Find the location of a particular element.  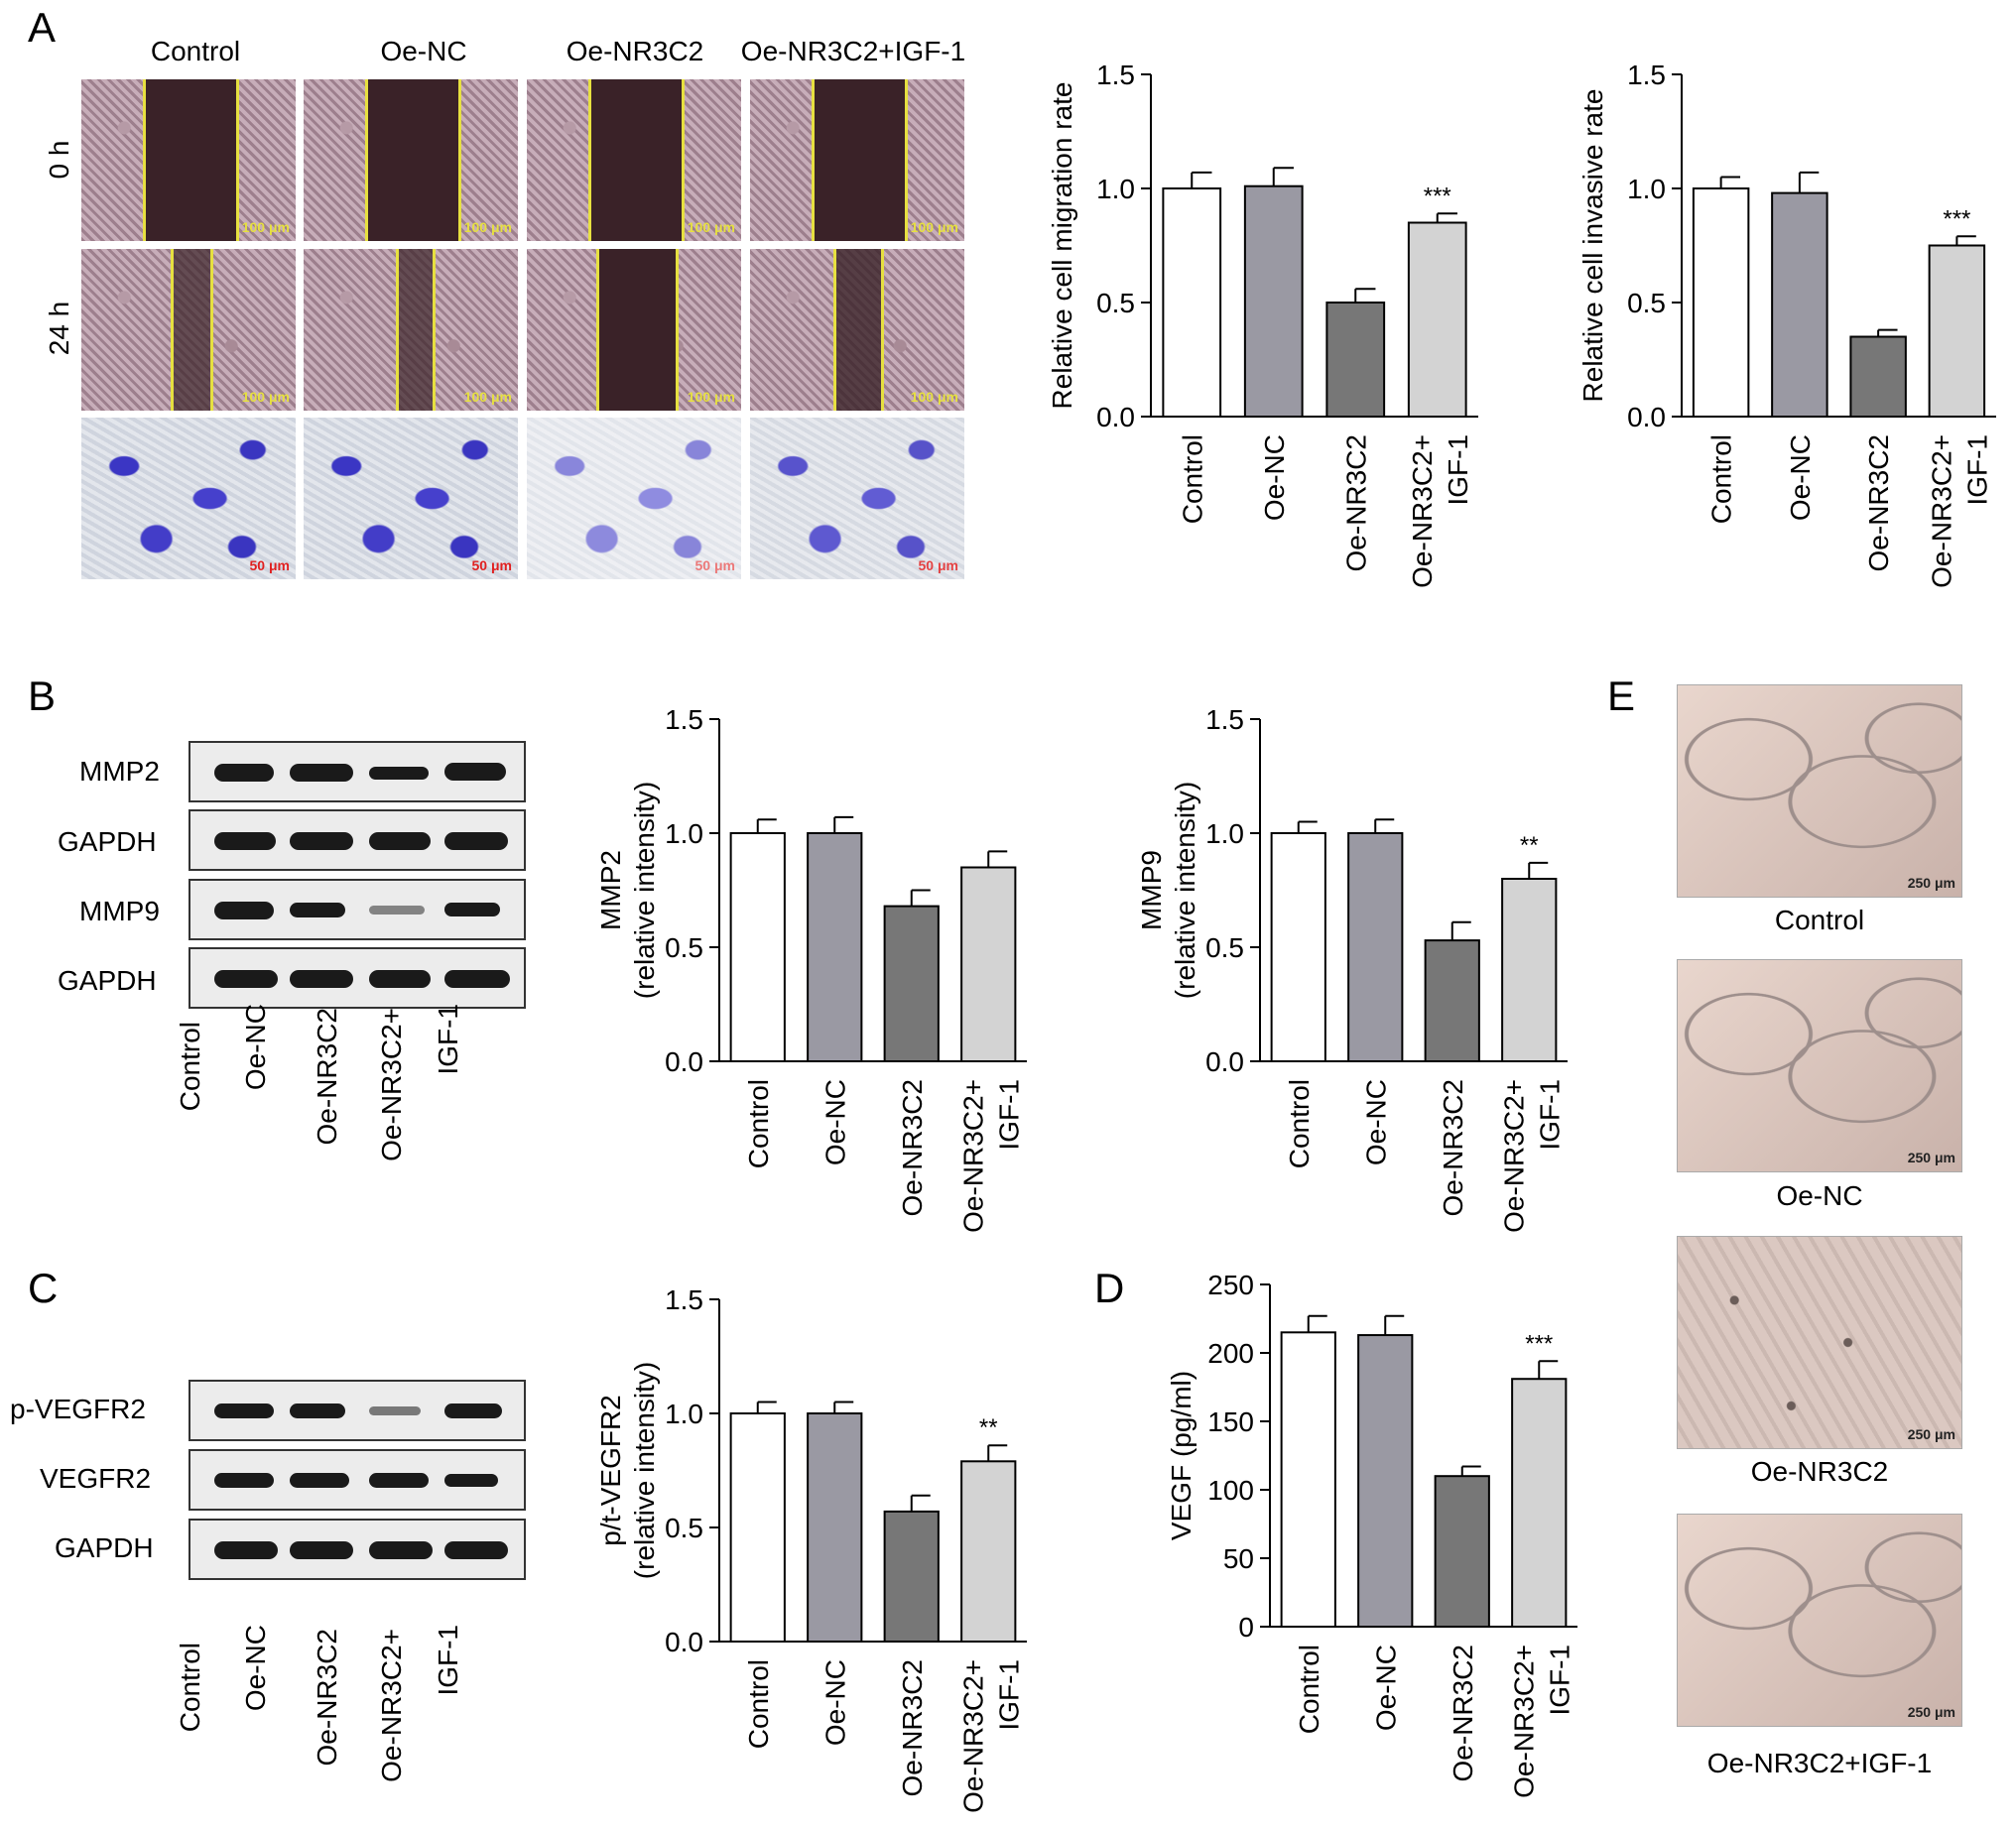

a-row-label-24h: 24 h is located at coordinates (59, 328).